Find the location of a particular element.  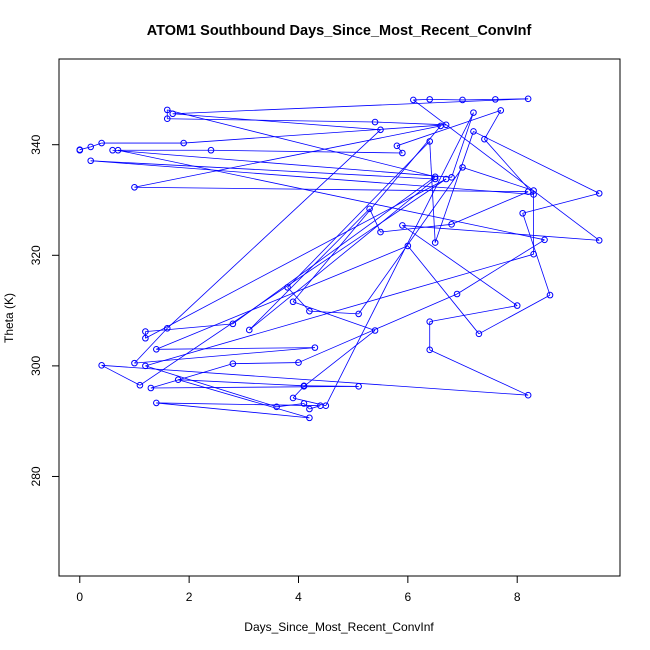

x-tick-label: 8 is located at coordinates (517, 597).